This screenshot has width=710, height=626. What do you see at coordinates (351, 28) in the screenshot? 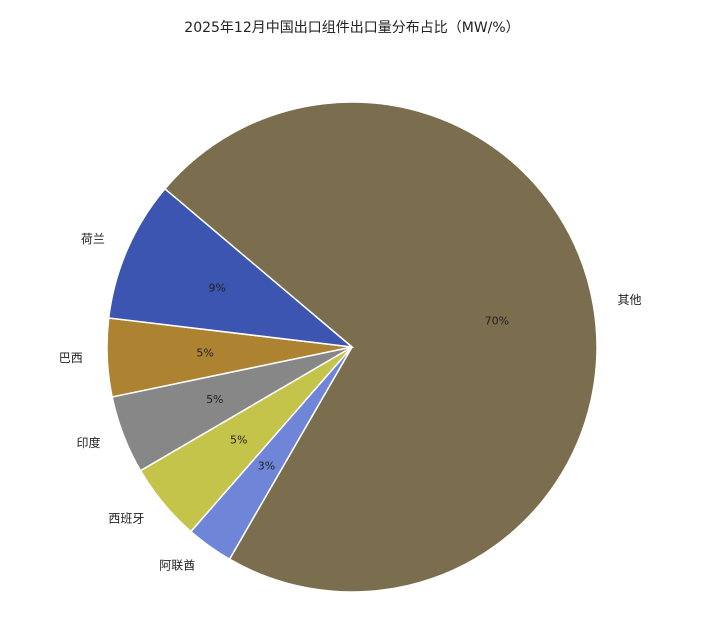
I see `chart-title: 2025年12月中国出口组件出口量分布占比（MW/%）` at bounding box center [351, 28].